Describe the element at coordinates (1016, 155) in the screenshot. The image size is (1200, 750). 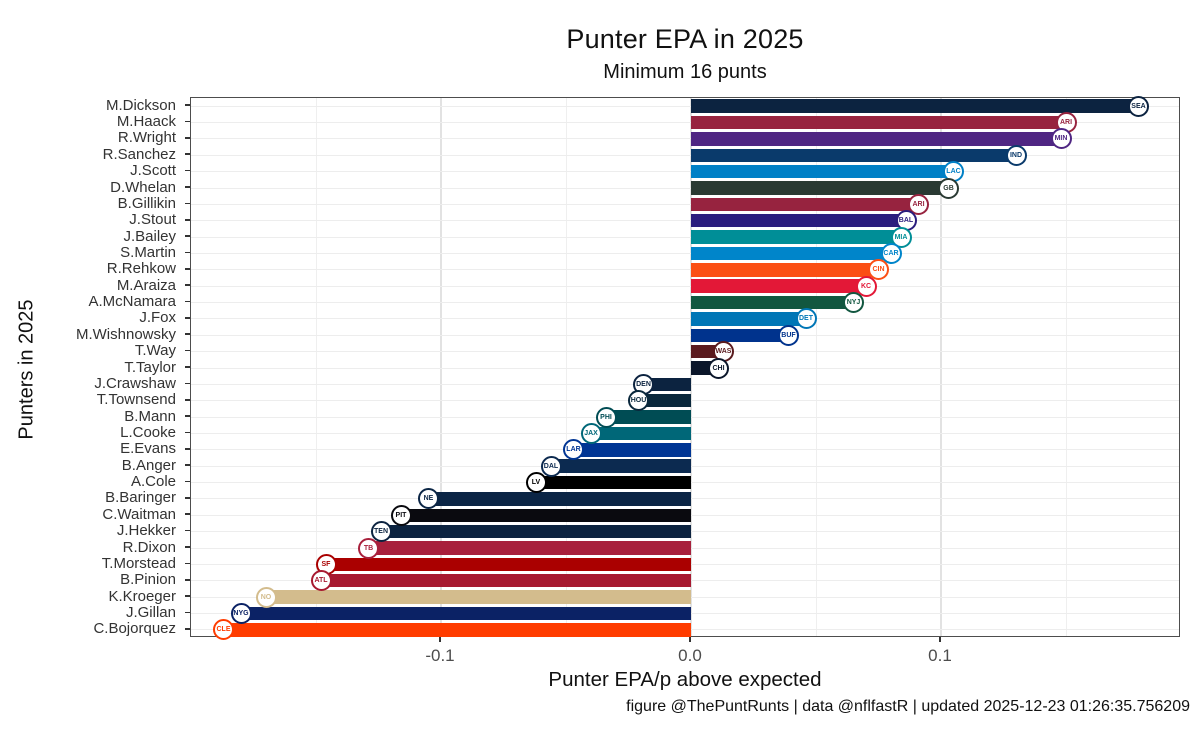
I see `colts-logo: IND` at that location.